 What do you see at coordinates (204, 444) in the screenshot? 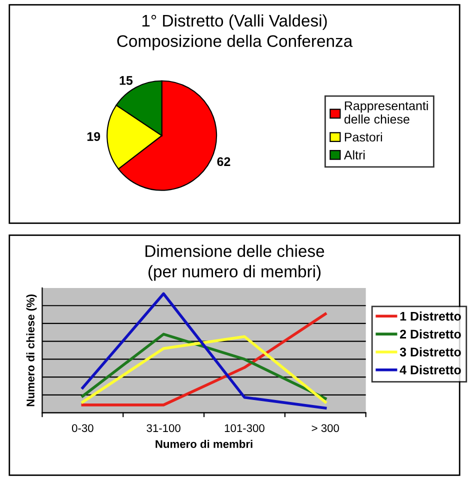
I see `x-axis-title: Numero di membri` at bounding box center [204, 444].